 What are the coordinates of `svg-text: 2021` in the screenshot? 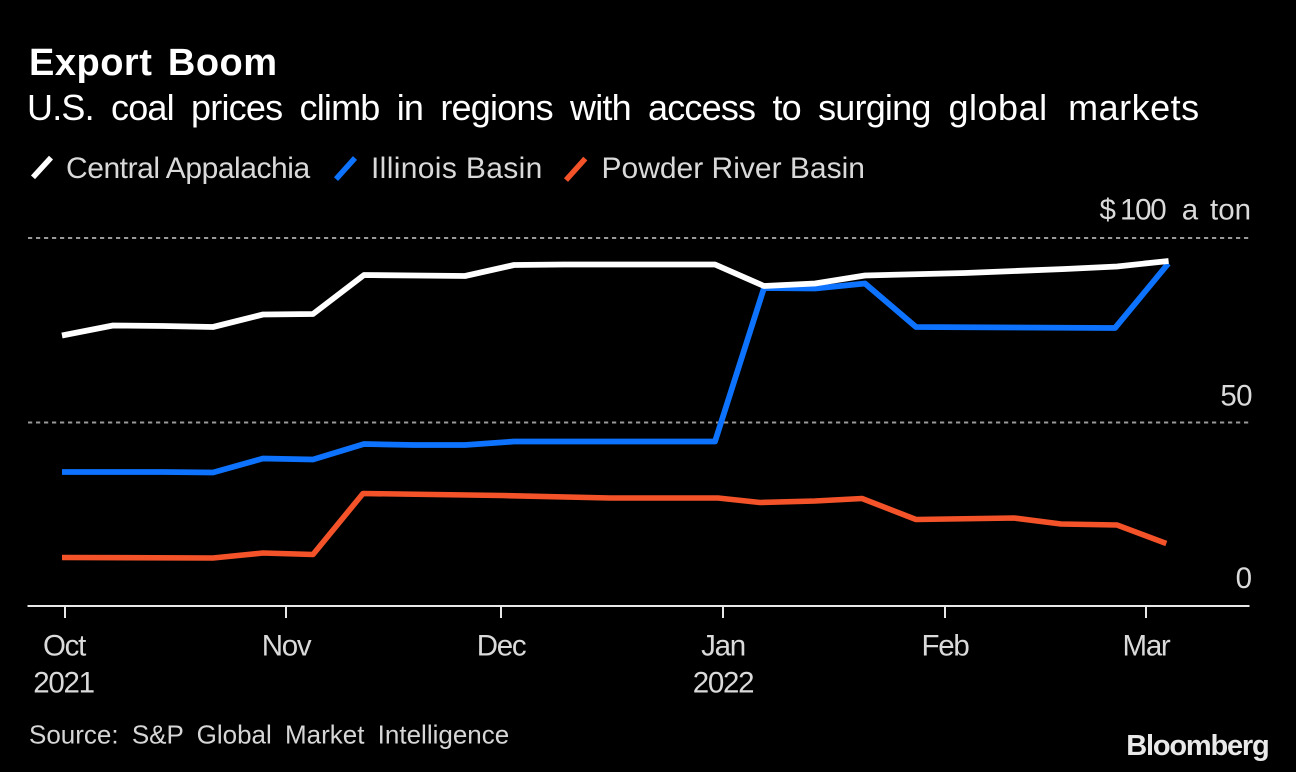 It's located at (63, 683).